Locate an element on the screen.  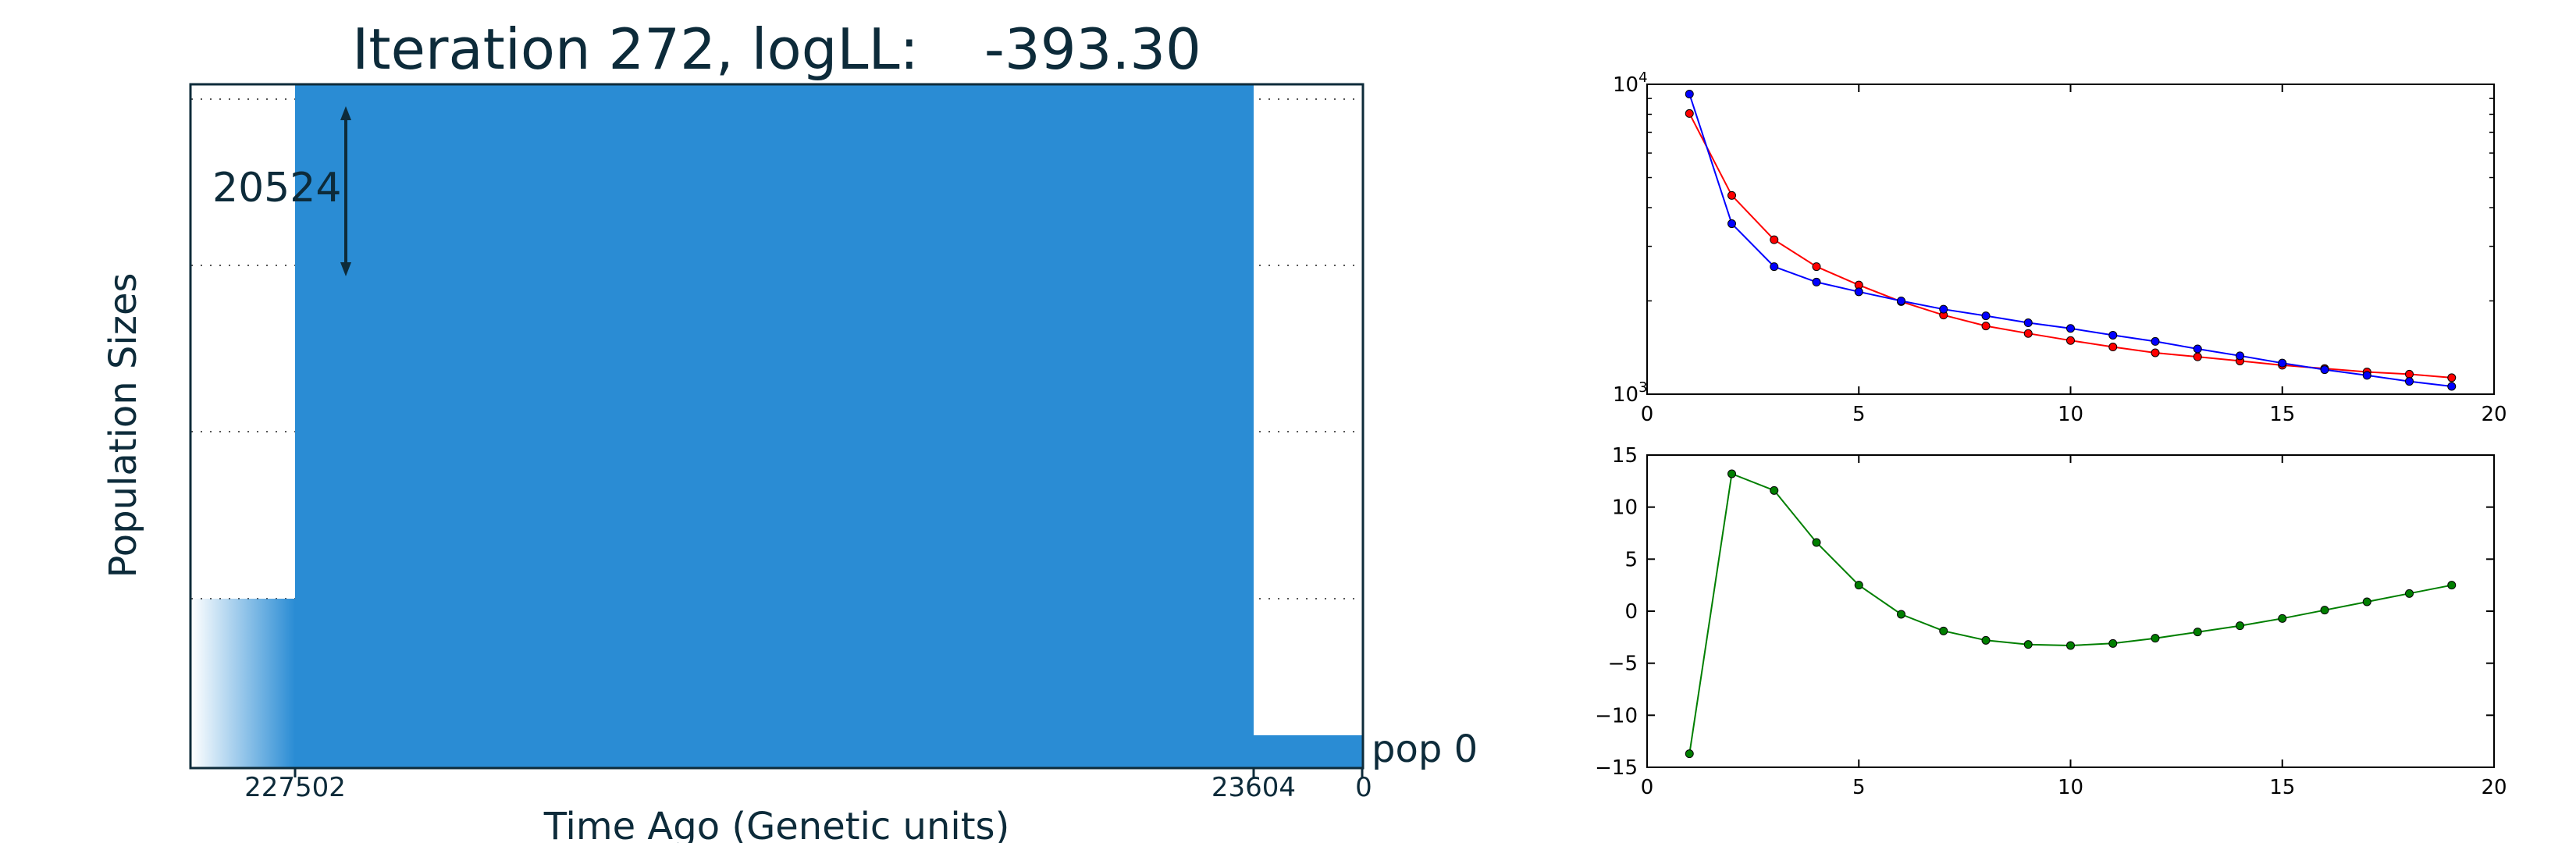
scale-arrow-up is located at coordinates (345, 113).